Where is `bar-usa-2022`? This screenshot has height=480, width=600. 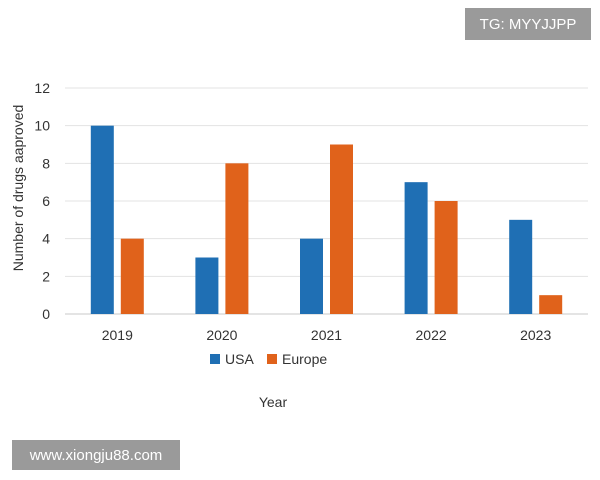
bar-usa-2022 is located at coordinates (416, 248).